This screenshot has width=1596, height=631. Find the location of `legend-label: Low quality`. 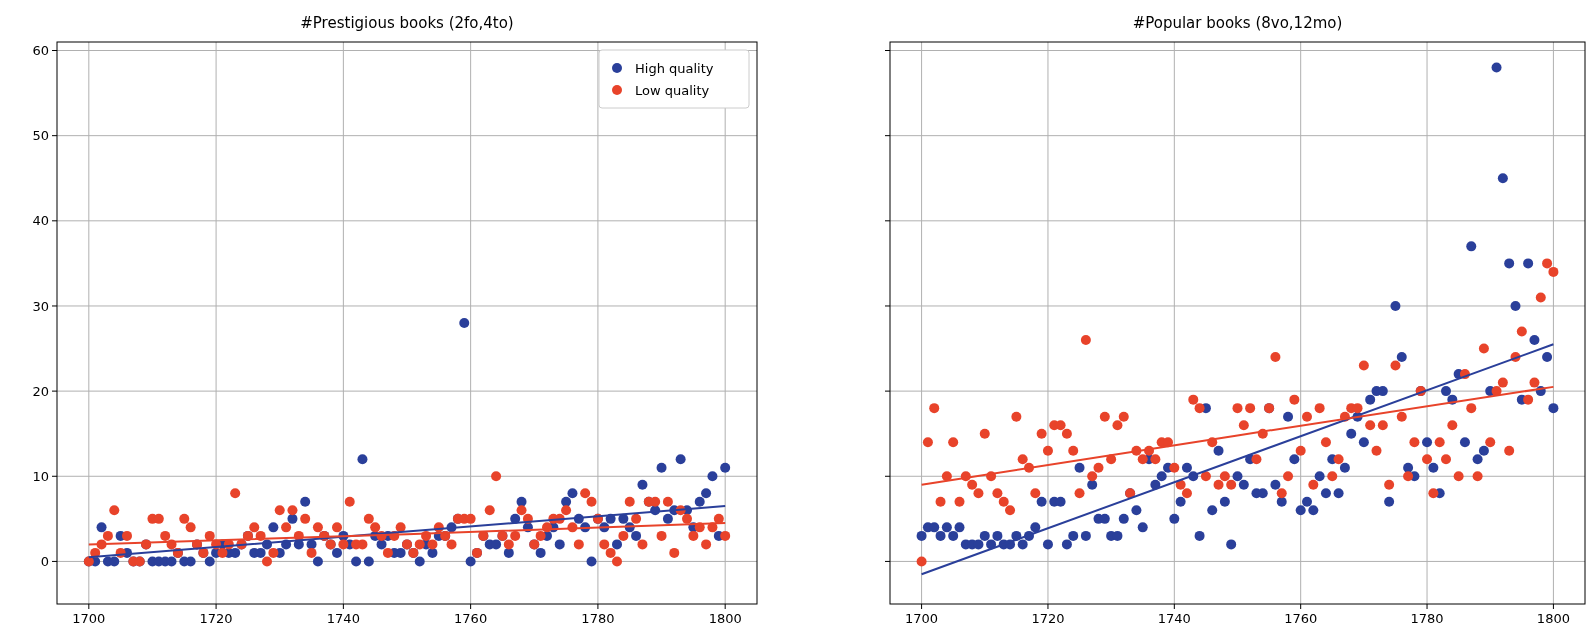

legend-label: Low quality is located at coordinates (672, 90).